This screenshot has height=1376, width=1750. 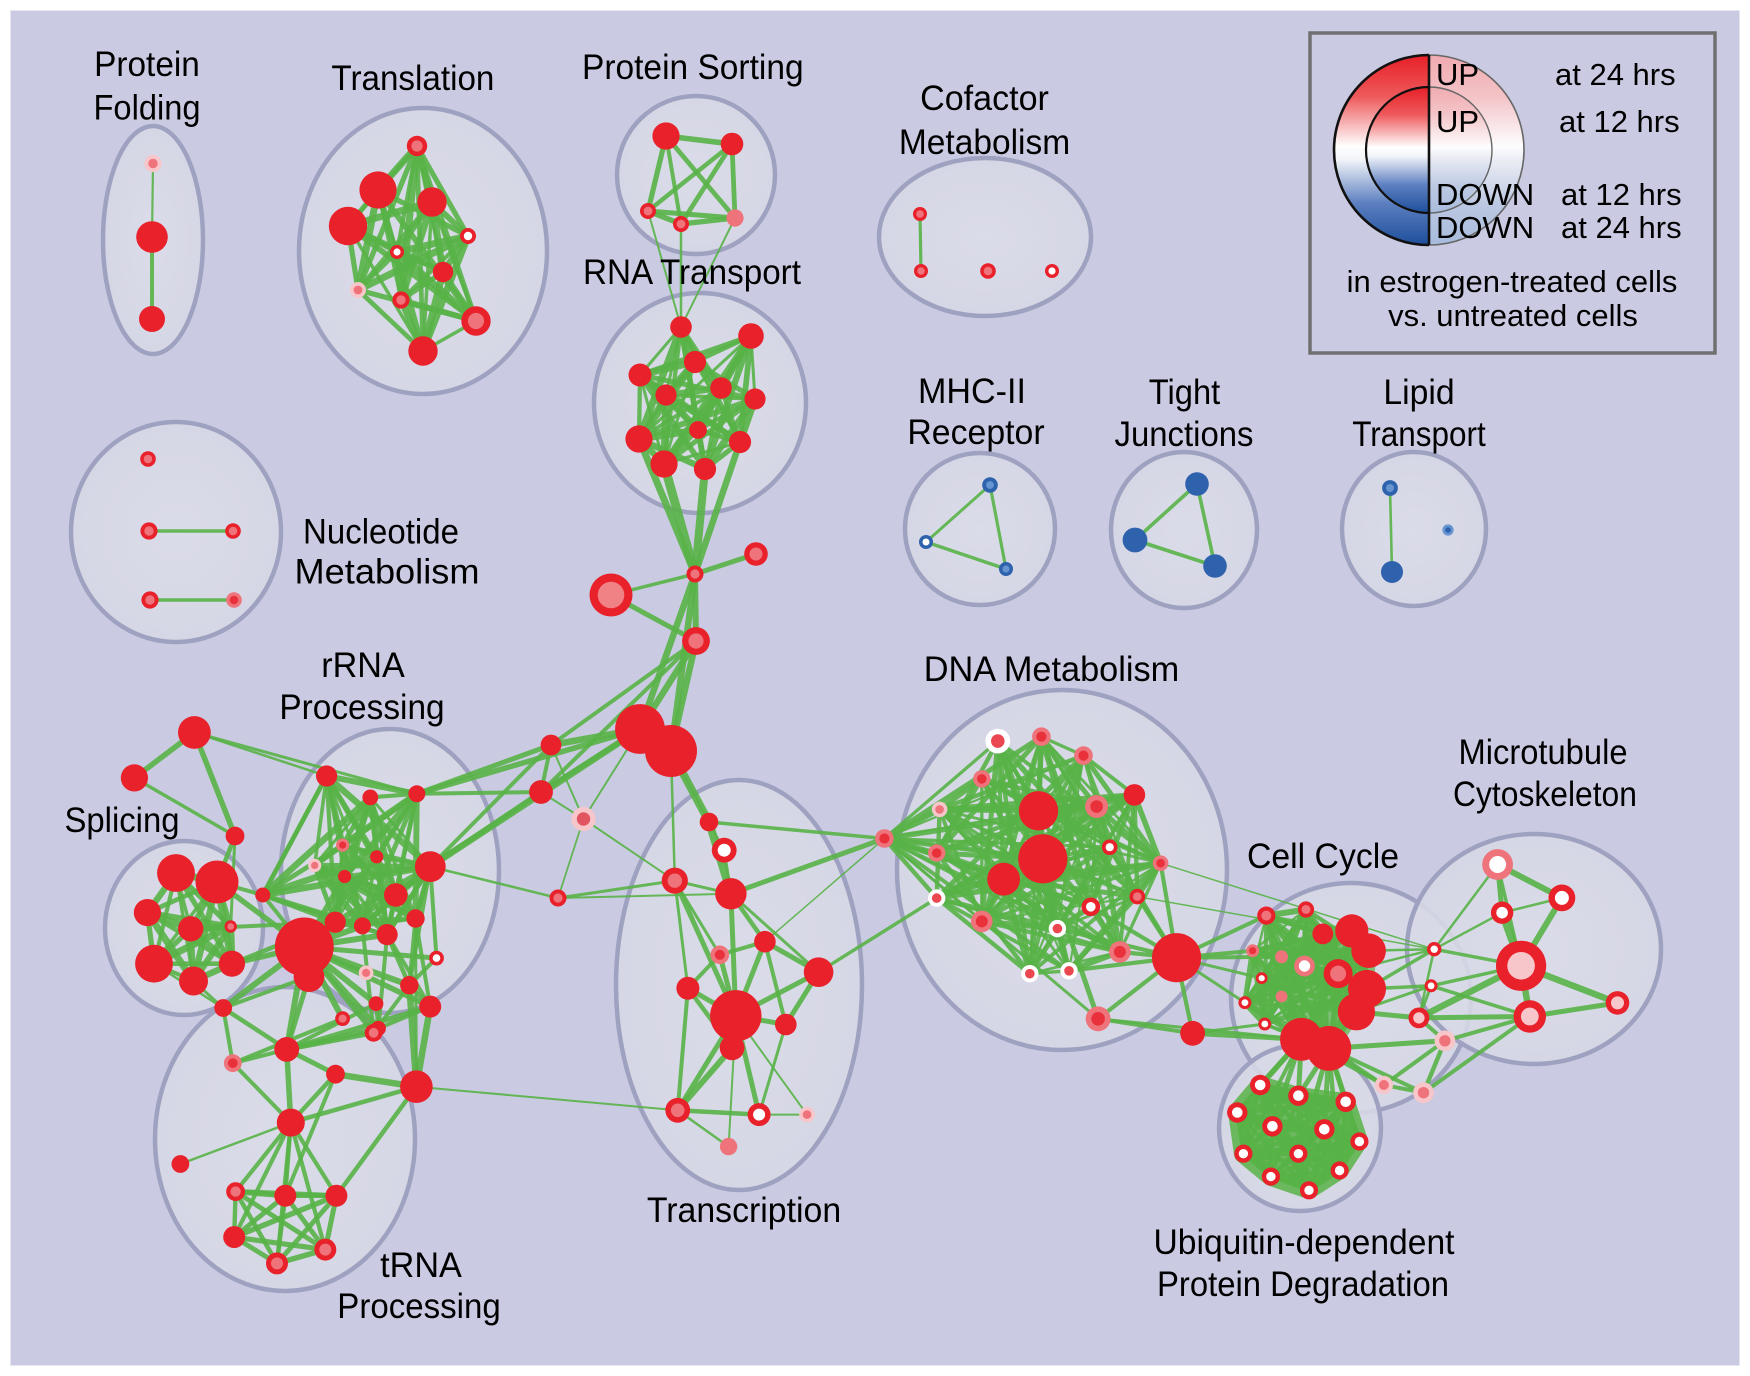 What do you see at coordinates (1303, 1284) in the screenshot?
I see `svg-text: Protein Degradation` at bounding box center [1303, 1284].